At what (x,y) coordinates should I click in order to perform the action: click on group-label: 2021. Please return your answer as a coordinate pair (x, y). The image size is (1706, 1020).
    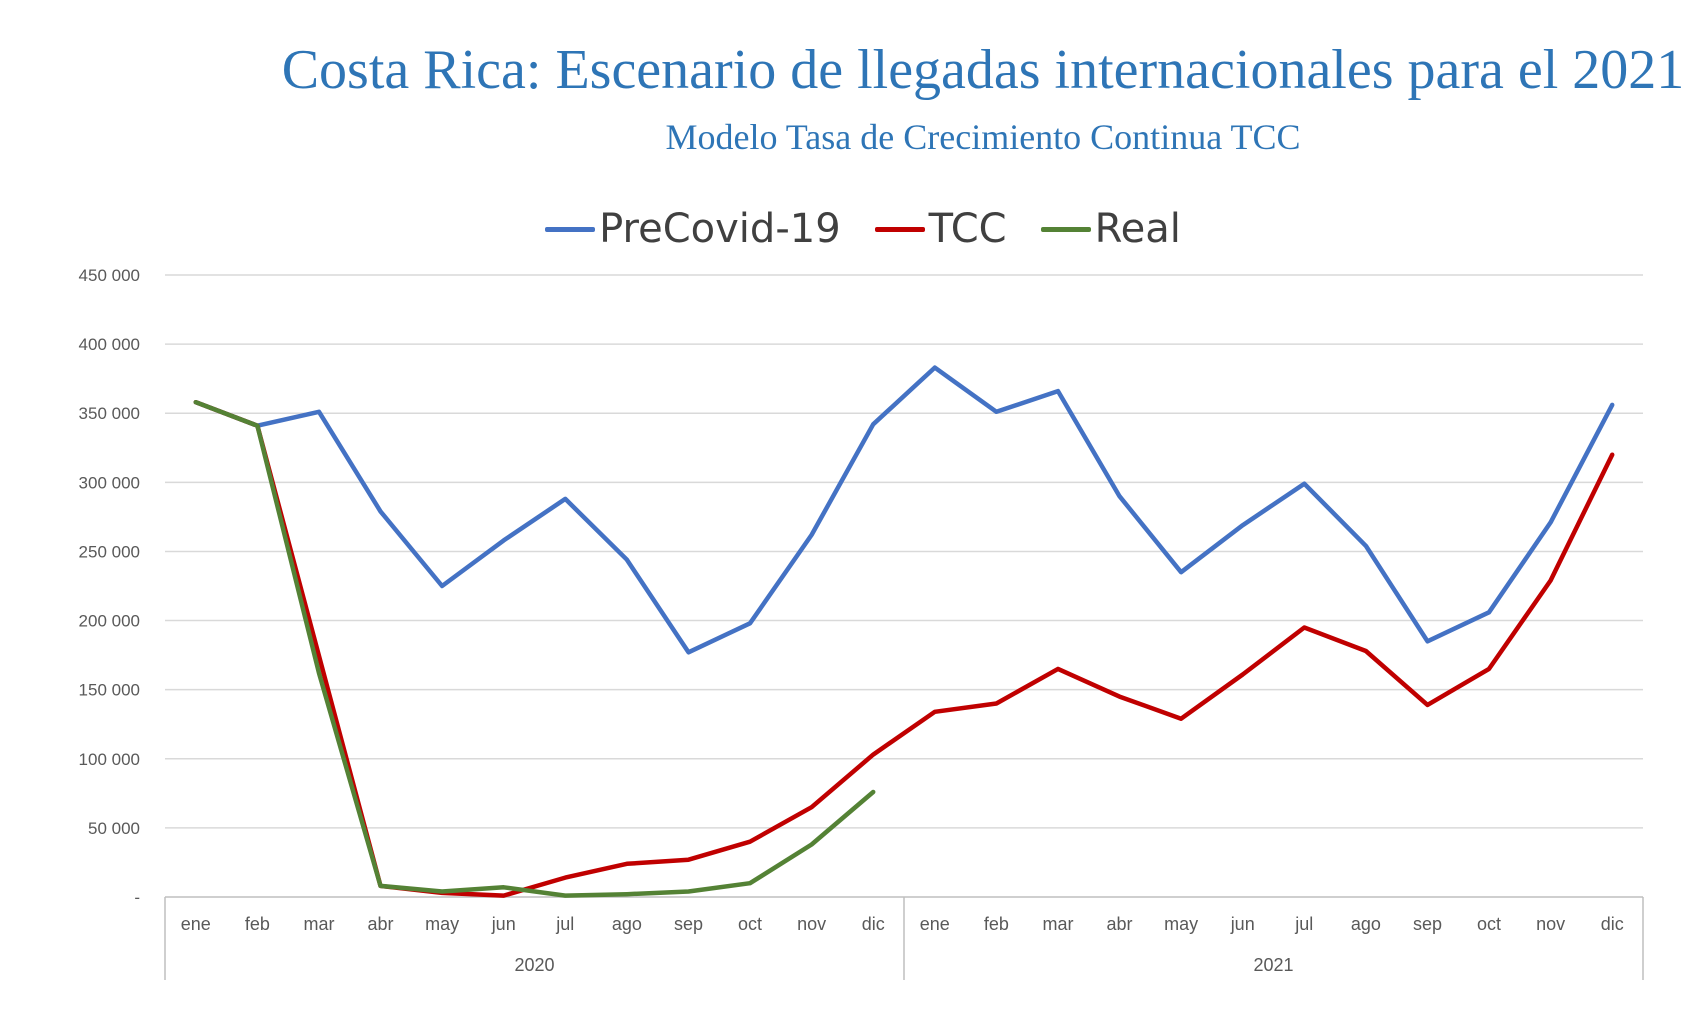
    Looking at the image, I should click on (1273, 965).